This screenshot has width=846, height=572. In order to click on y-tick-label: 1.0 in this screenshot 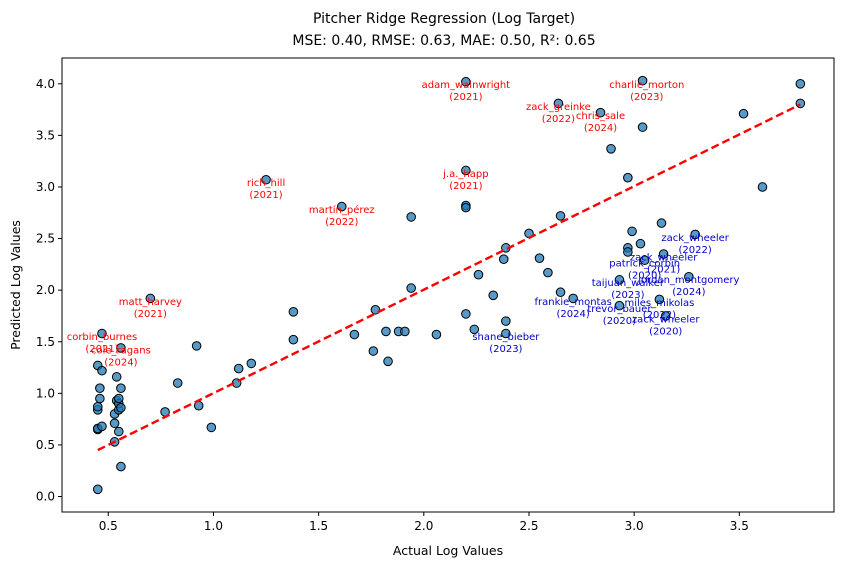, I will do `click(45, 393)`.